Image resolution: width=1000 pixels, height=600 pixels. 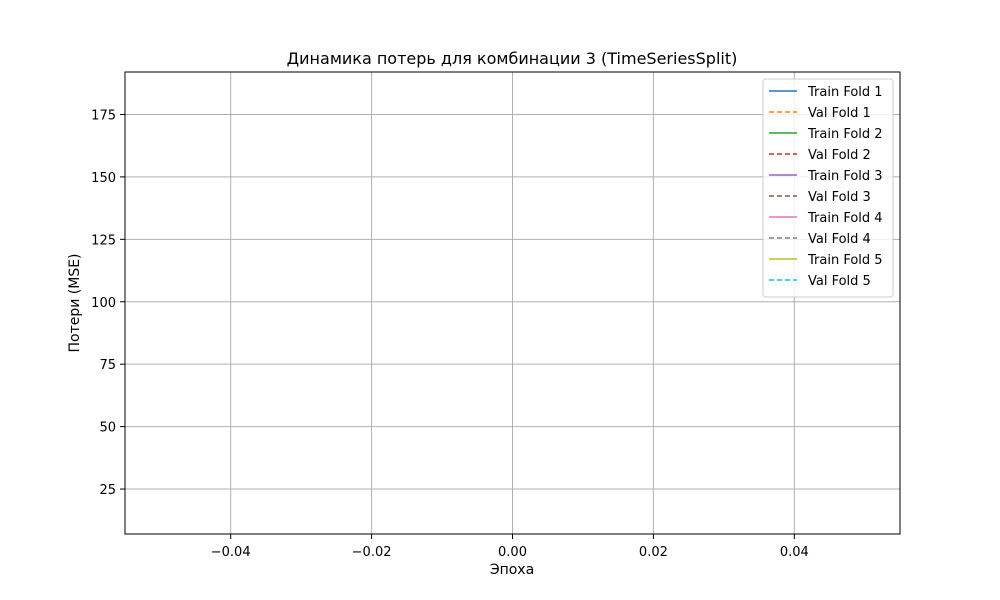 I want to click on x-axis: −0.04 −0.02 0.00 0.02 0.04, so click(x=510, y=547).